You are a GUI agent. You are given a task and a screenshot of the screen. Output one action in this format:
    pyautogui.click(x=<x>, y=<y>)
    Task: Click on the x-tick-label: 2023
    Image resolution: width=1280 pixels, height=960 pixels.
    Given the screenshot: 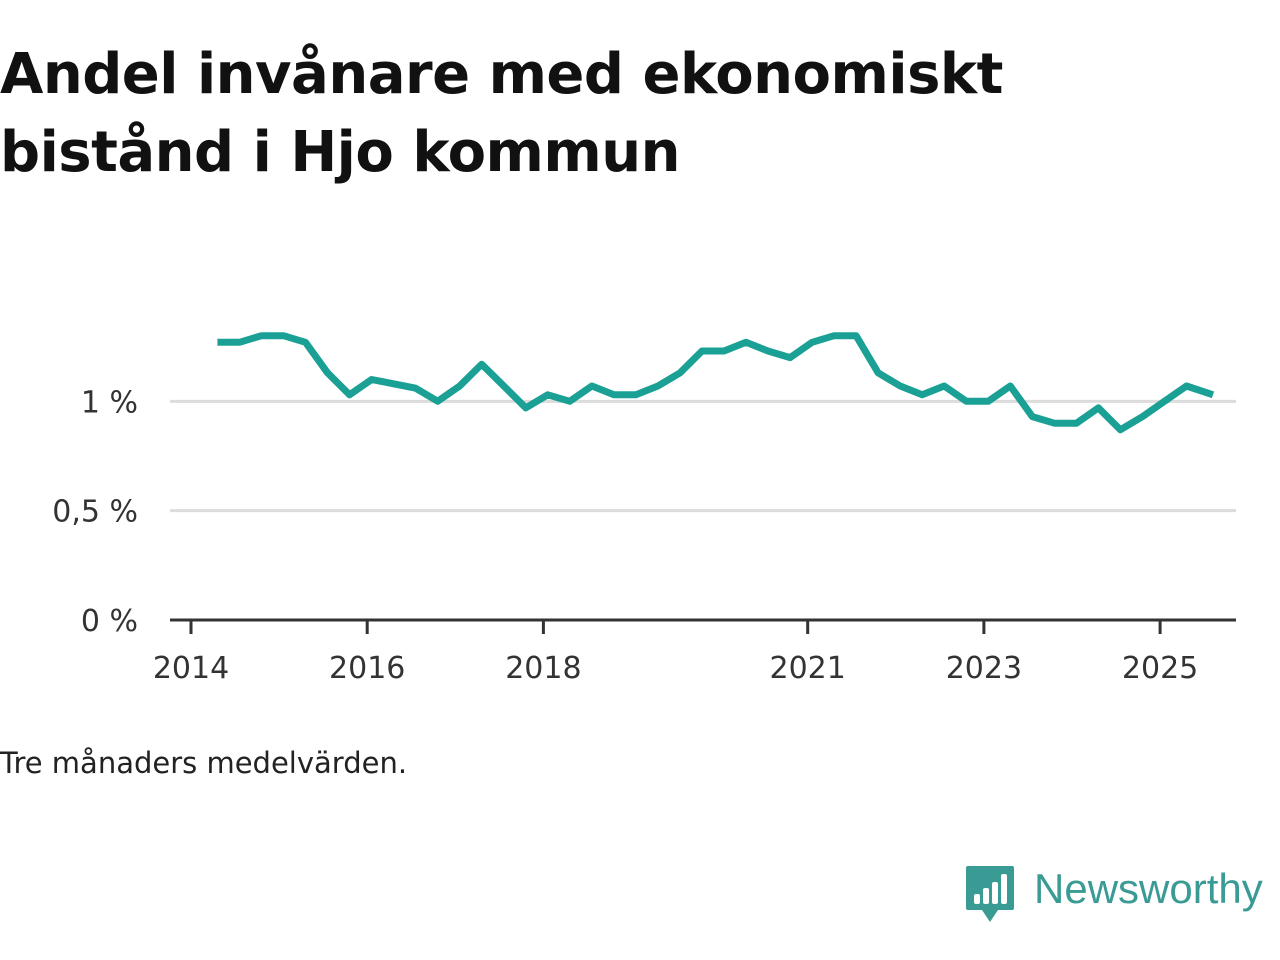 What is the action you would take?
    pyautogui.click(x=984, y=668)
    